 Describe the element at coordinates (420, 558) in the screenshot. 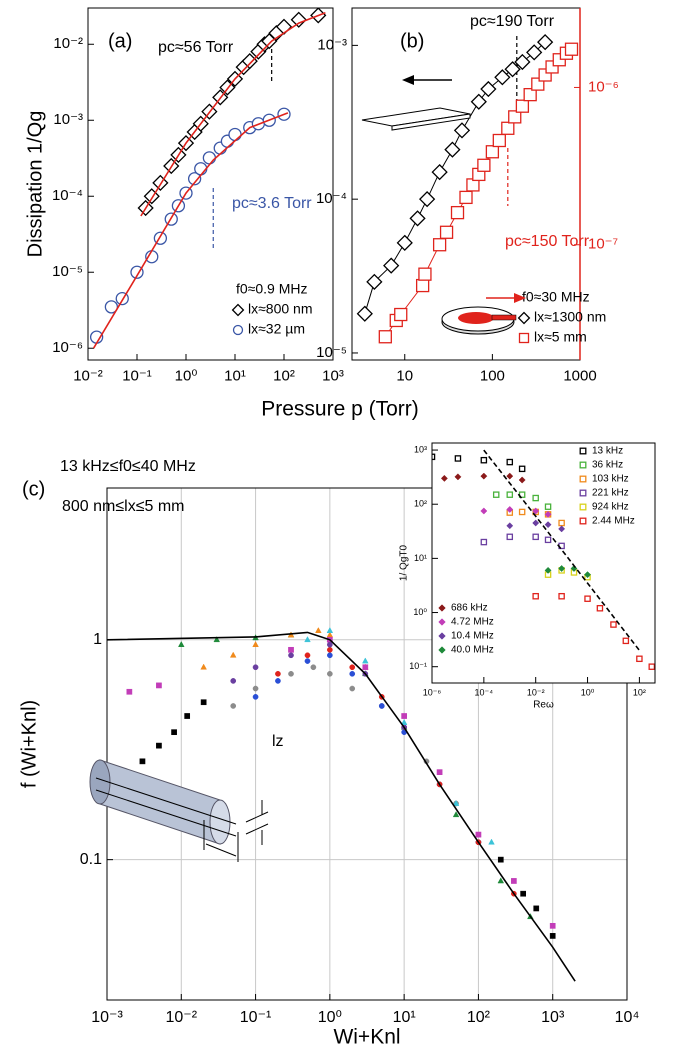

I see `y-tick-label: 10¹` at that location.